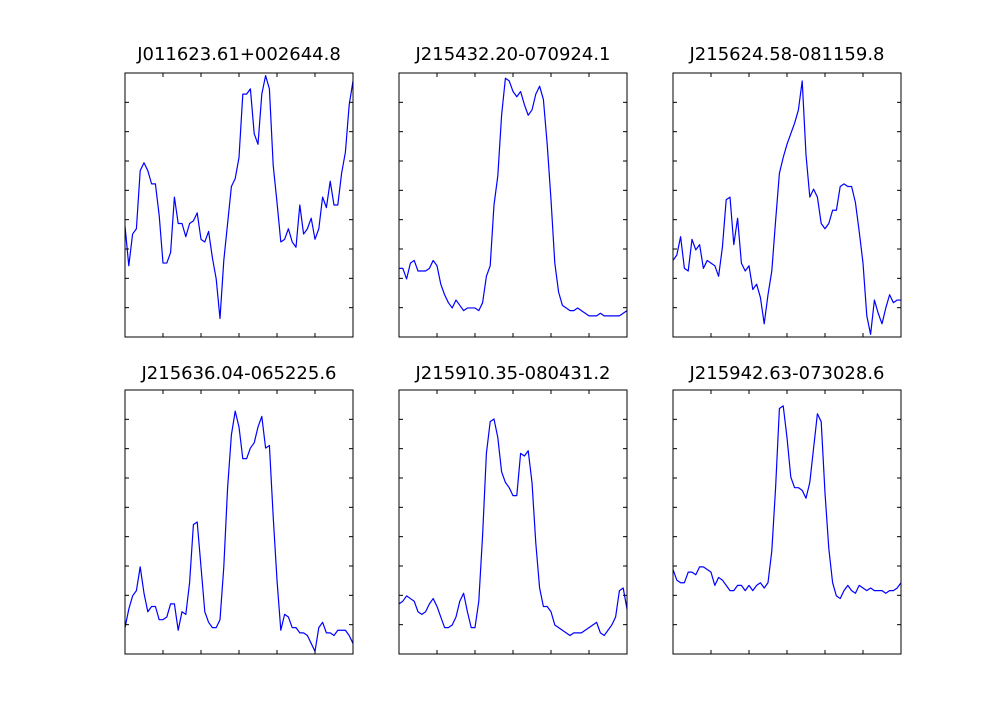 The width and height of the screenshot is (1000, 727). Describe the element at coordinates (786, 373) in the screenshot. I see `panel-title: J215942.63-073028.6` at that location.